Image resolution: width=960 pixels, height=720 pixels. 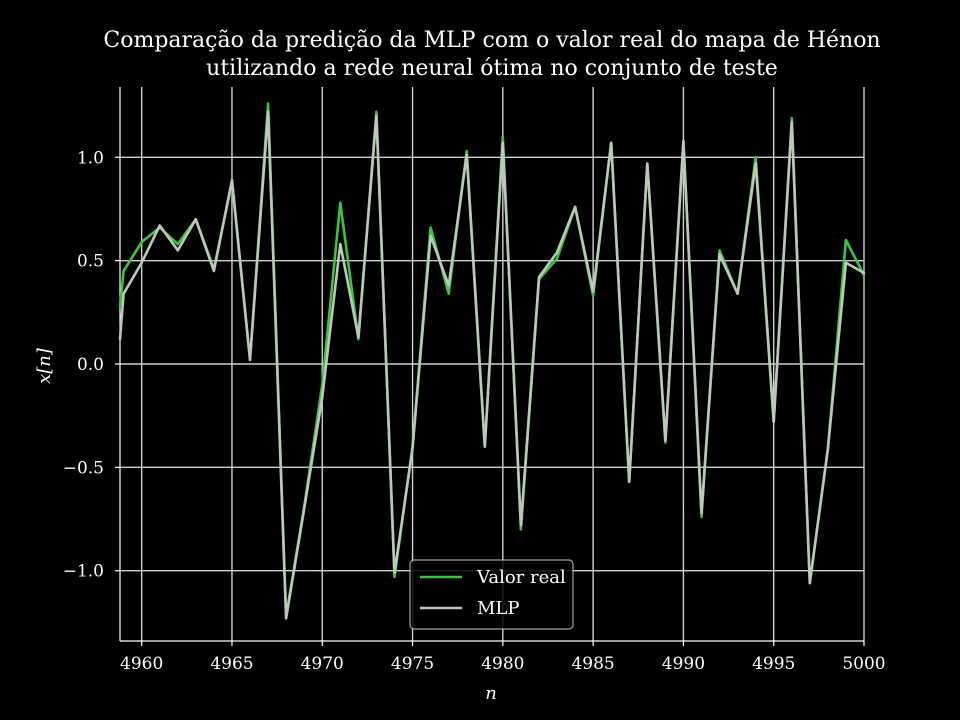 What do you see at coordinates (412, 664) in the screenshot?
I see `x-tick-label-3: 4975` at bounding box center [412, 664].